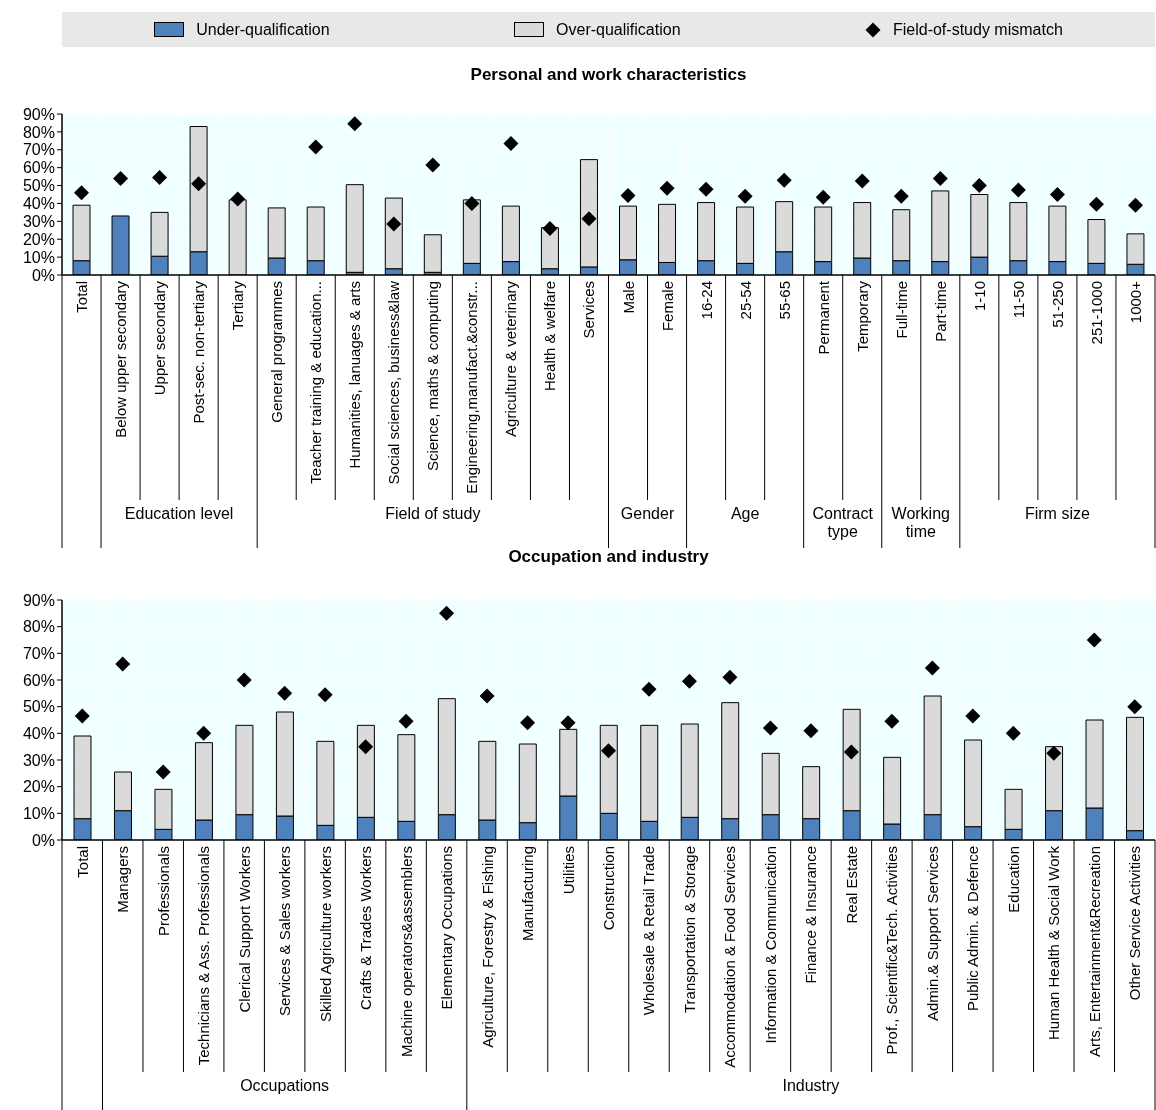 Image resolution: width=1156 pixels, height=1110 pixels. What do you see at coordinates (940, 311) in the screenshot?
I see `x-tick-label: Part-time` at bounding box center [940, 311].